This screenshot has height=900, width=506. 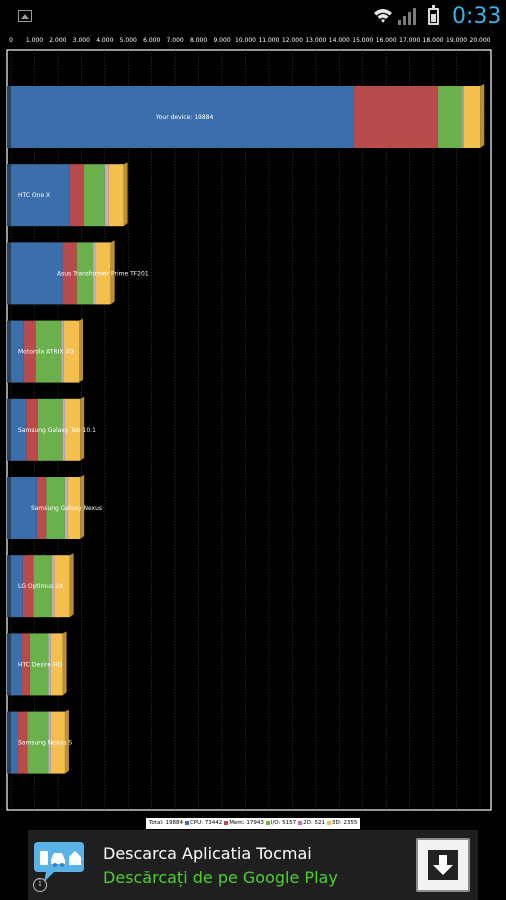 I want to click on x-tick-label: 20.000, so click(x=480, y=40).